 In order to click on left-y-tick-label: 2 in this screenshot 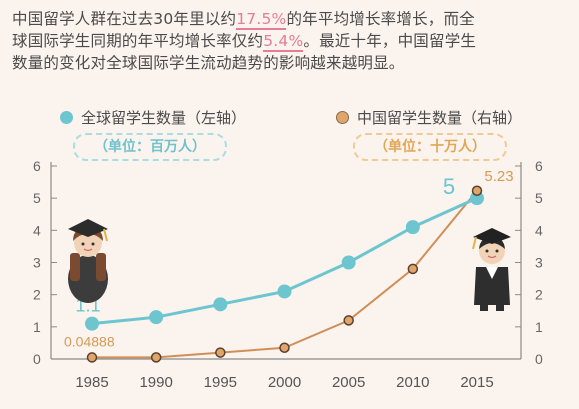, I will do `click(37, 295)`.